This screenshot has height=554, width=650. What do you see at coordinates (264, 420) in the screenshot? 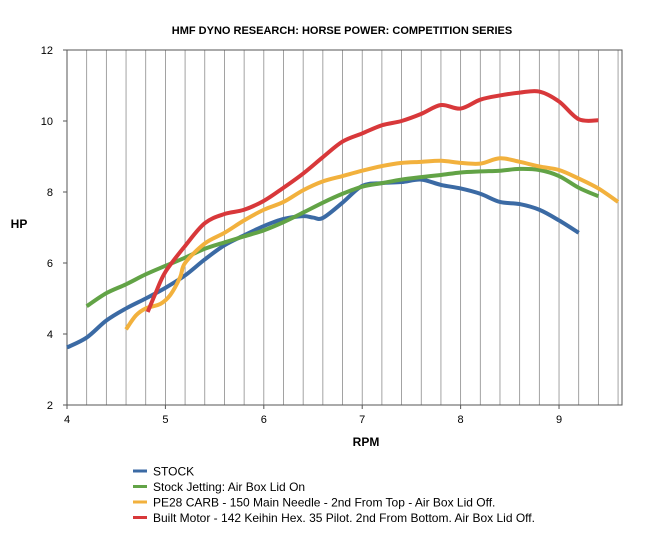
I see `x-tick-label: 6` at bounding box center [264, 420].